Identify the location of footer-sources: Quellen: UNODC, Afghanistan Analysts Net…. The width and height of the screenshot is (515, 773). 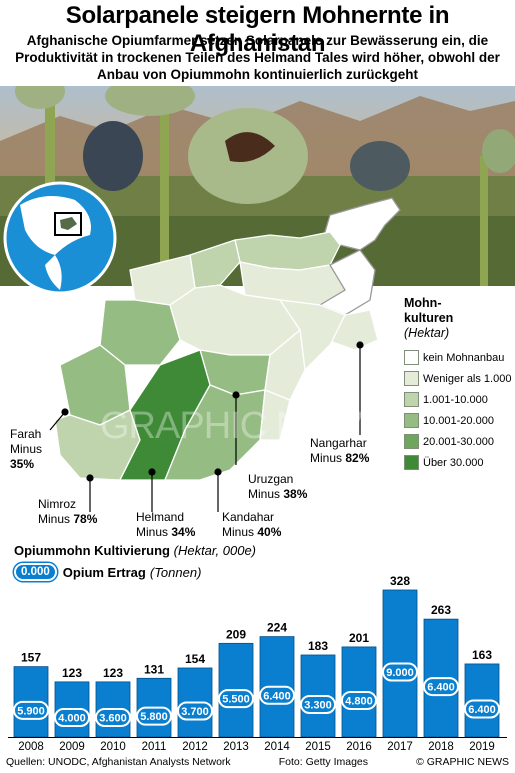
(118, 762).